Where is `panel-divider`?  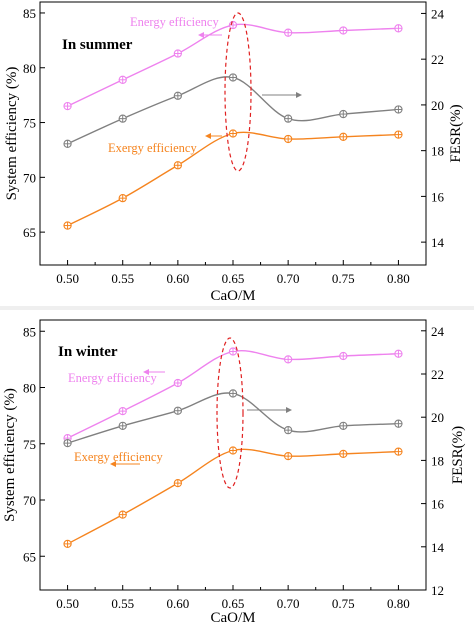 panel-divider is located at coordinates (237, 308).